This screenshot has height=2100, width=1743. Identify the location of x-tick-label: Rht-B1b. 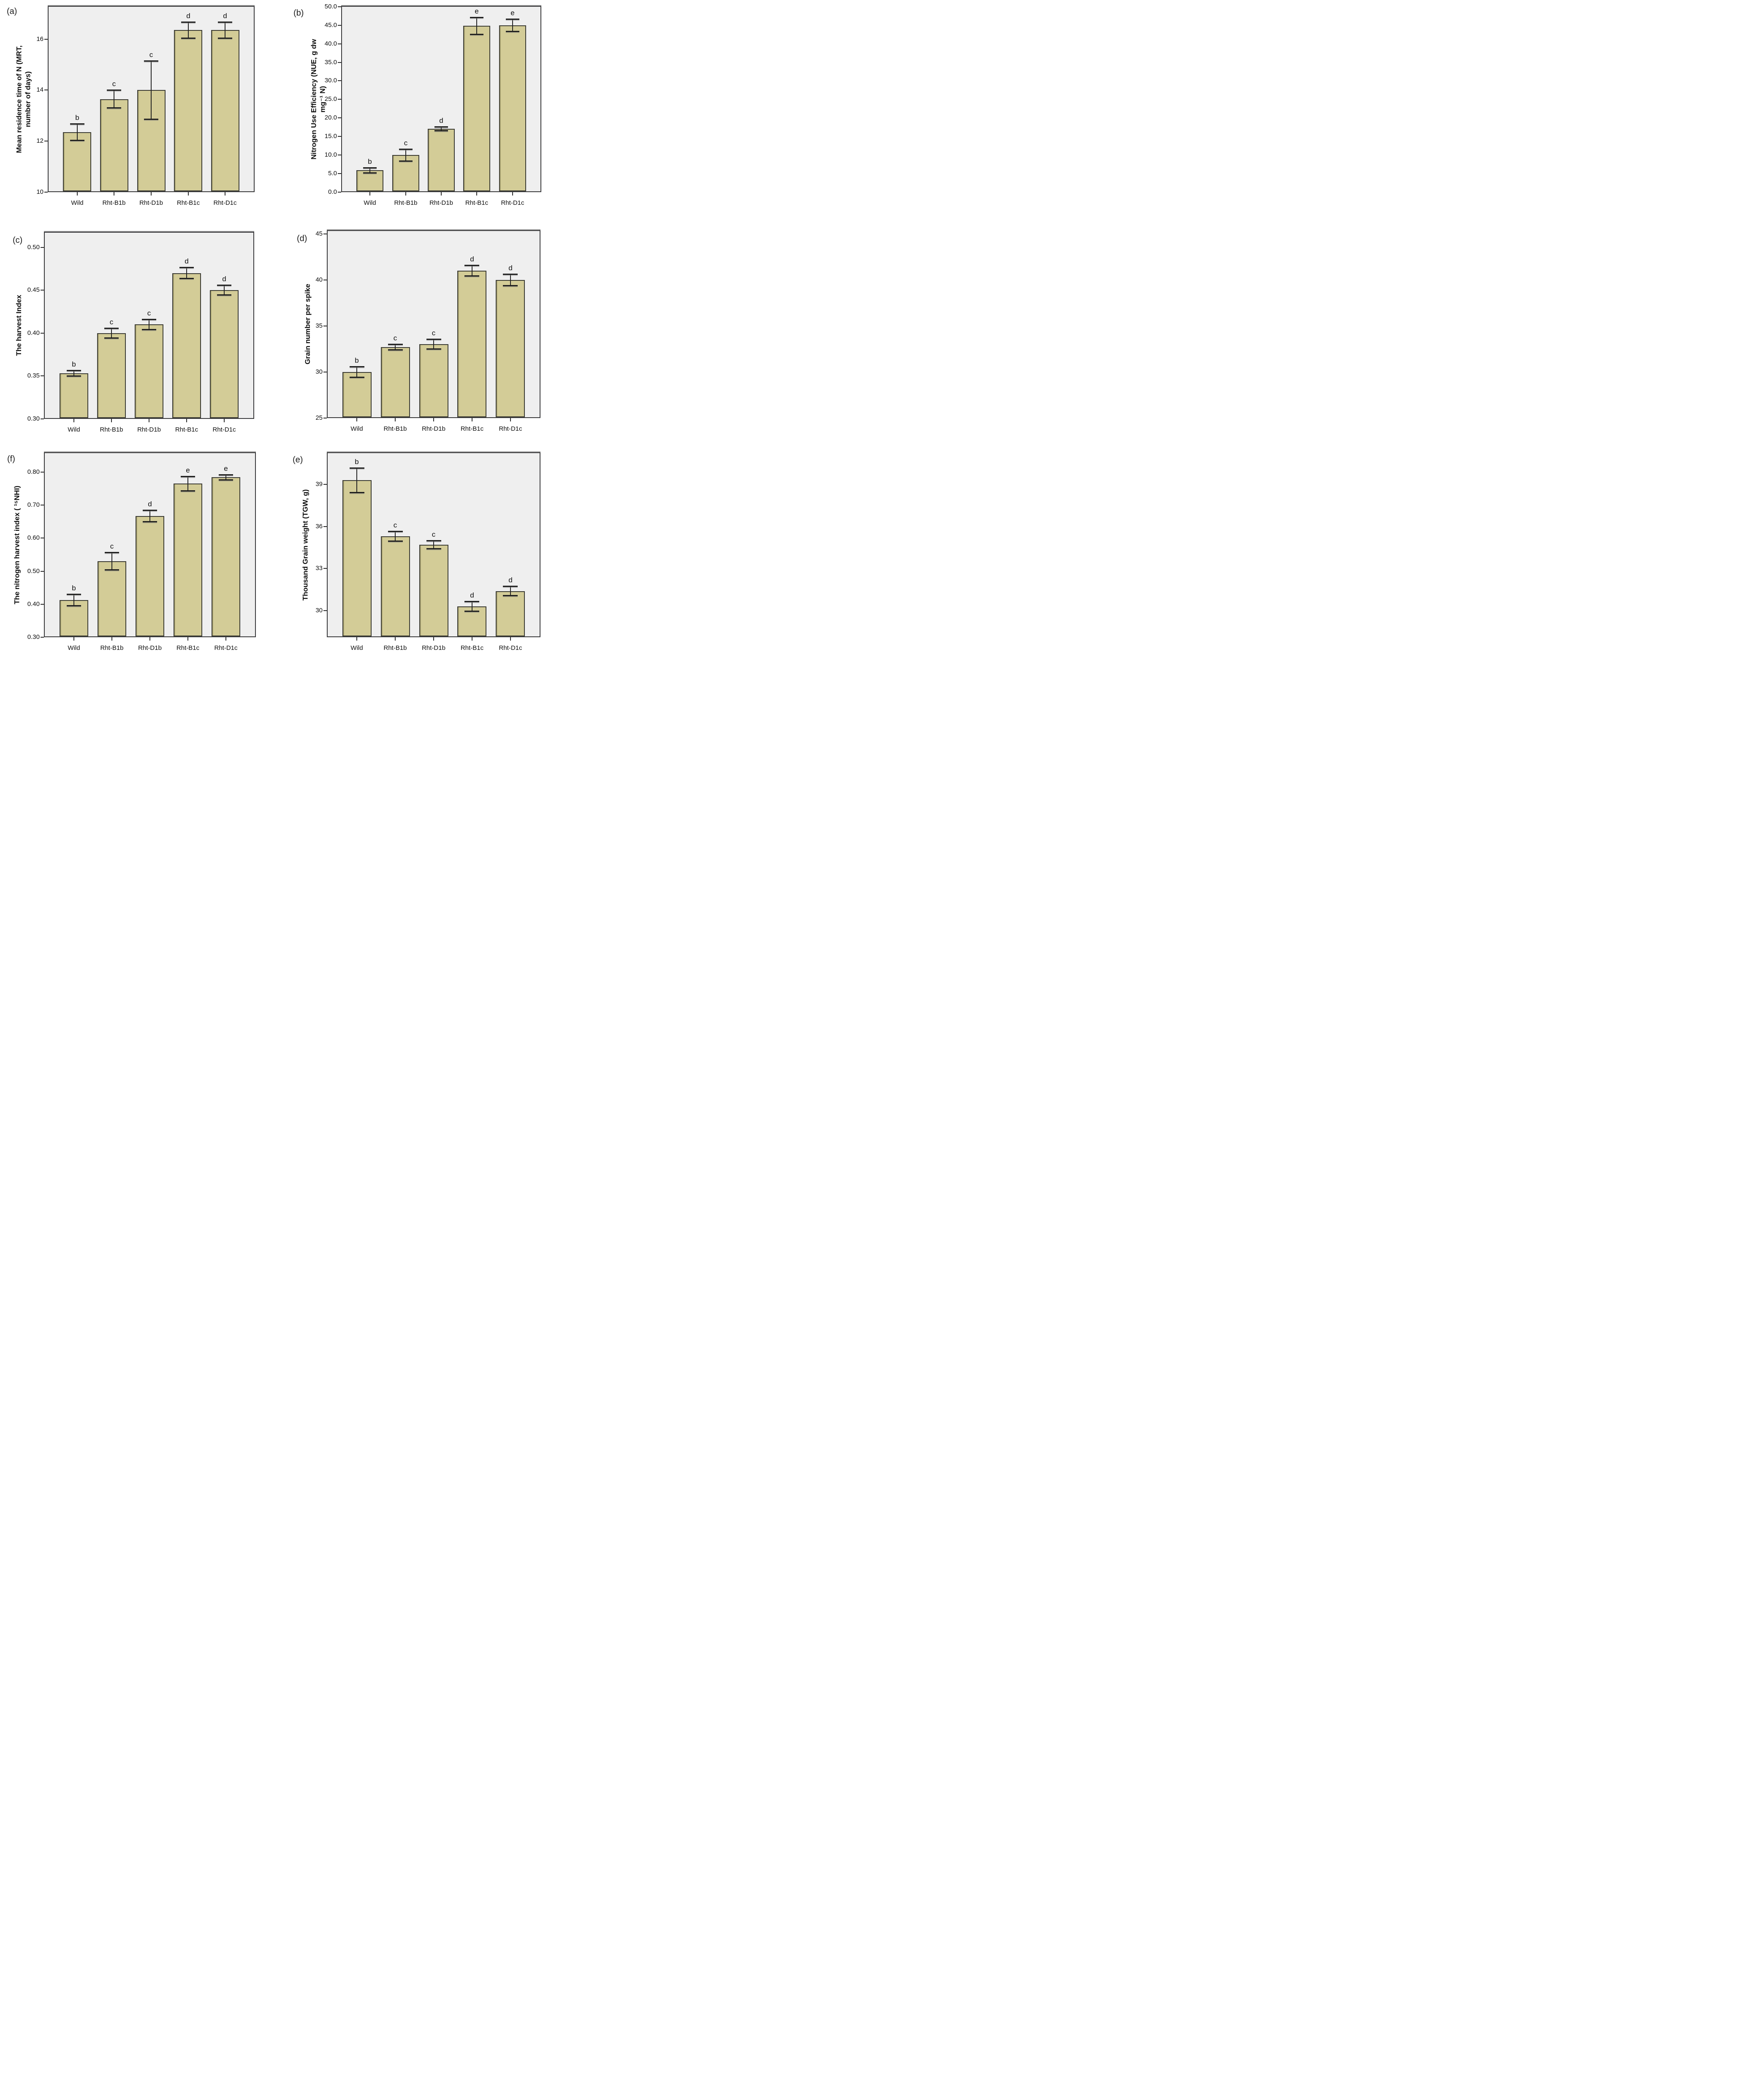
(395, 428).